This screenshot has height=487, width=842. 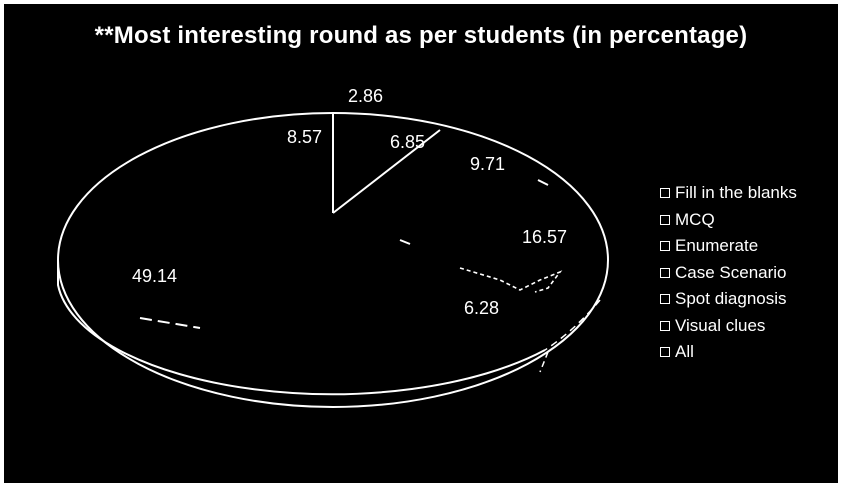 I want to click on legend-label: Enumerate, so click(x=717, y=246).